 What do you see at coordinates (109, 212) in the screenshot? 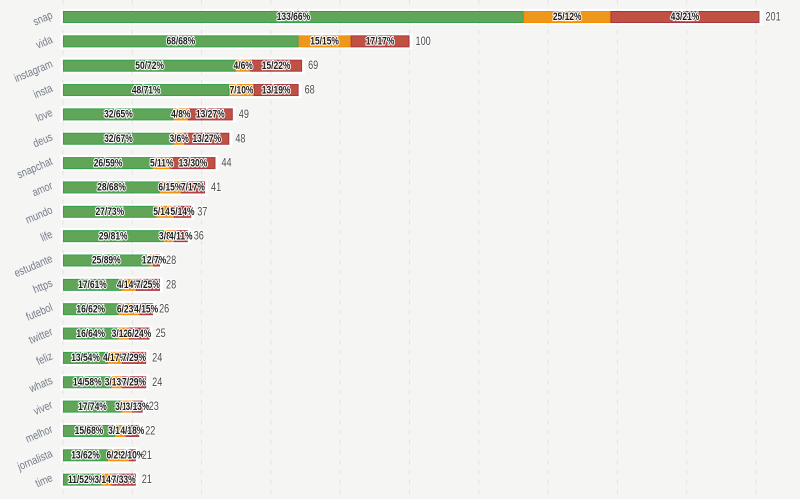
I see `svg-text: 27/73%` at bounding box center [109, 212].